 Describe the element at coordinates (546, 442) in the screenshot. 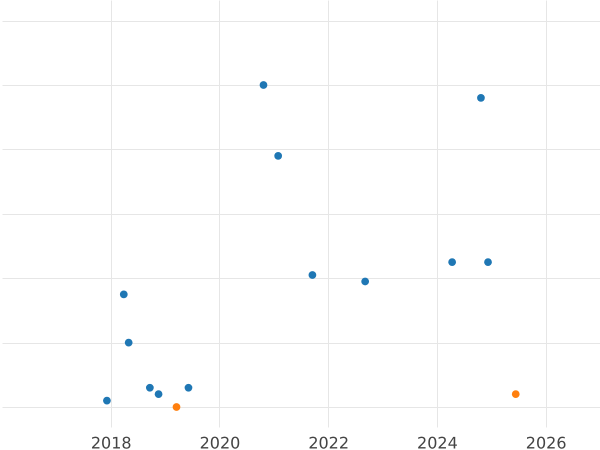

I see `x-tick-label: 2026` at that location.